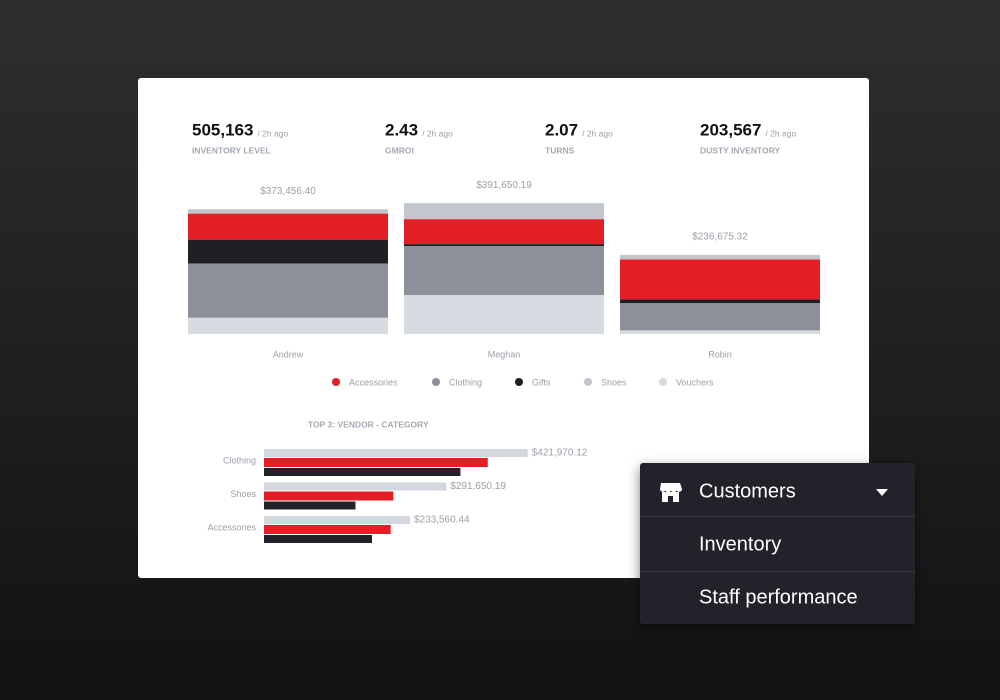 This screenshot has height=700, width=1000. What do you see at coordinates (243, 494) in the screenshot?
I see `category-label: Shoes` at bounding box center [243, 494].